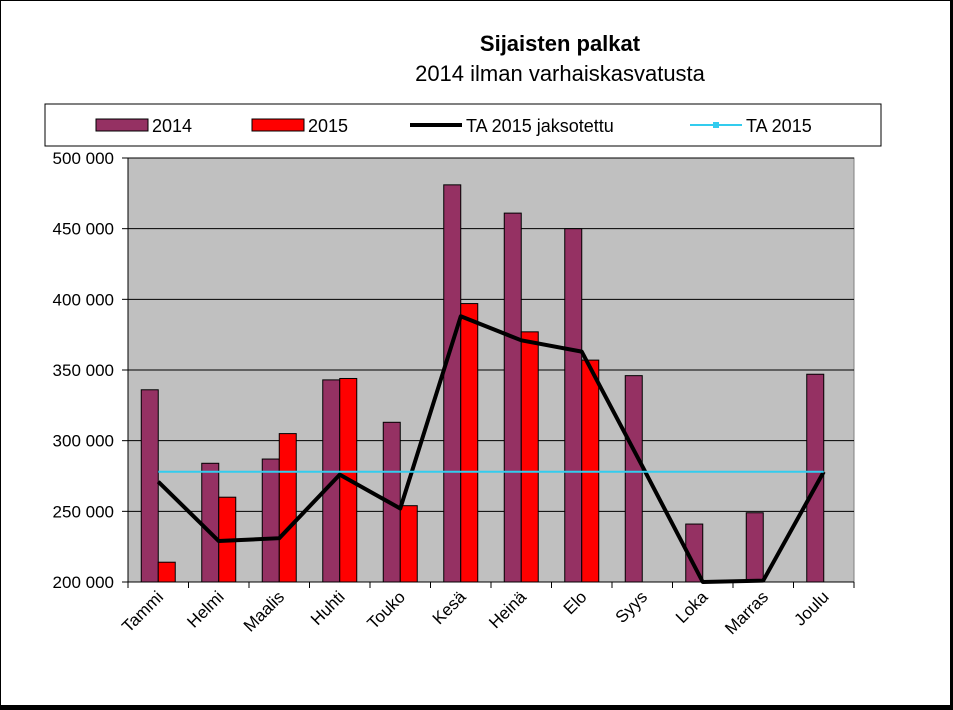 The height and width of the screenshot is (710, 953). Describe the element at coordinates (463, 125) in the screenshot. I see `legend: 2014 2015 TA 2015 jaksotettu TA 2015` at that location.